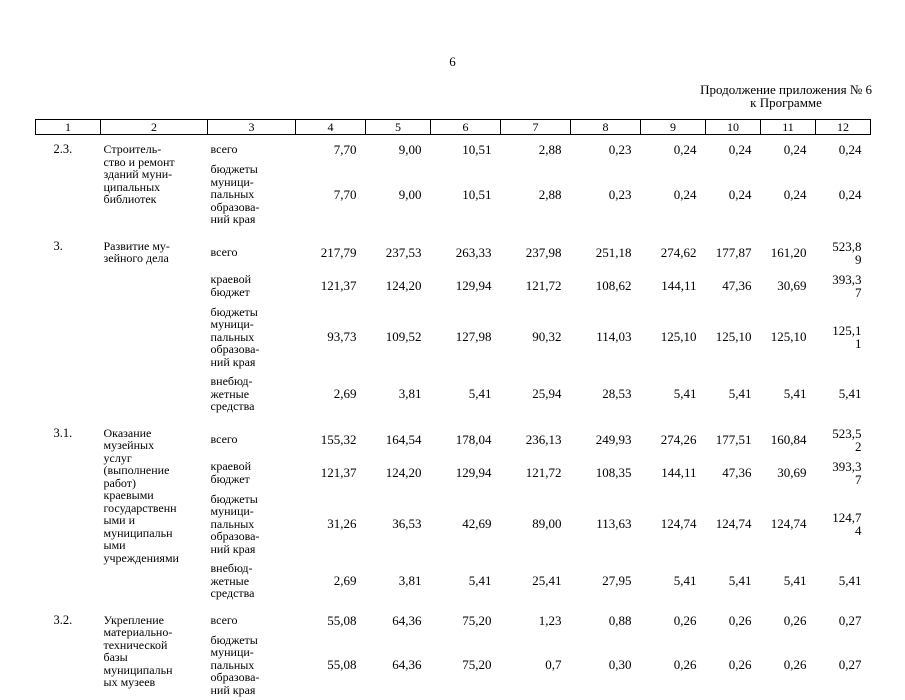 This screenshot has width=905, height=700. I want to click on row-name: Развитие му- зейного дела, so click(154, 323).